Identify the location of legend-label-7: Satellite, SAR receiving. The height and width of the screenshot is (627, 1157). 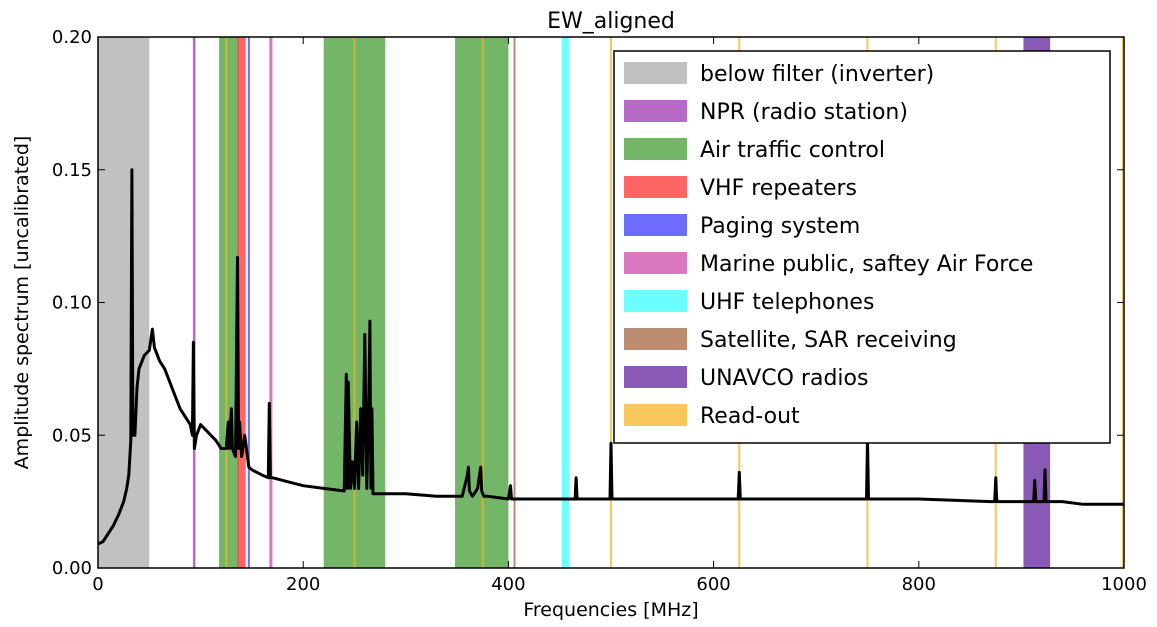
(828, 340).